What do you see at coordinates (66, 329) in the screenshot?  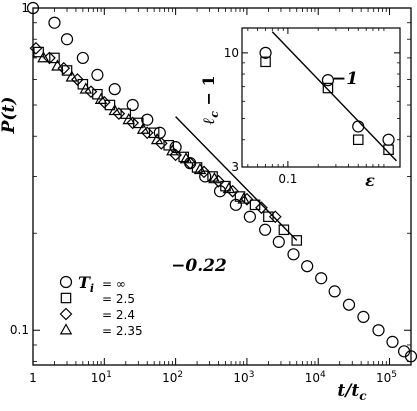 I see `legend-marker-triangle` at bounding box center [66, 329].